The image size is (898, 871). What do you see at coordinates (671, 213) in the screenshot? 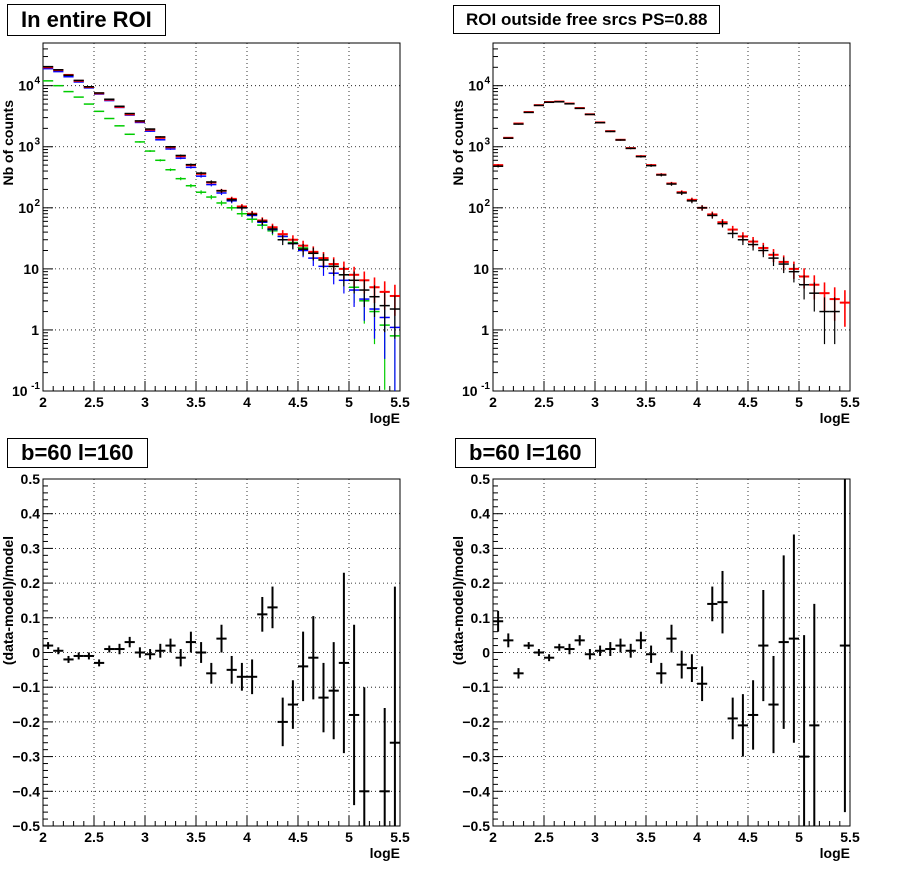
I see `series-red` at bounding box center [671, 213].